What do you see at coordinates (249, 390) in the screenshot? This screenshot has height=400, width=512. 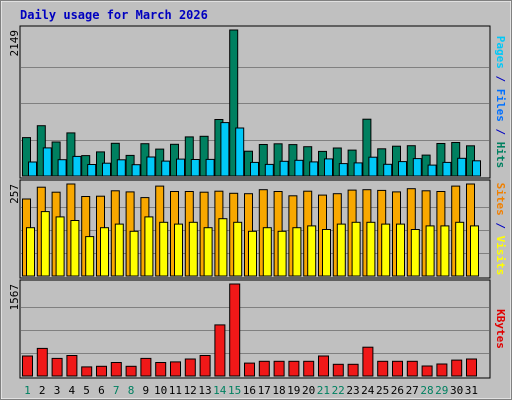 I see `day-label-16: 16` at bounding box center [249, 390].